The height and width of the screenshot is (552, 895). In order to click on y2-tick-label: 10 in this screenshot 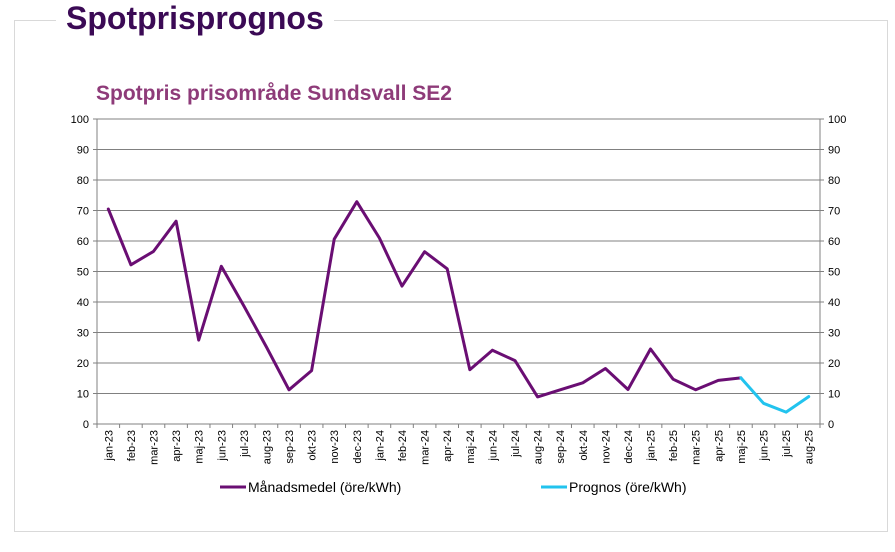, I will do `click(834, 395)`.